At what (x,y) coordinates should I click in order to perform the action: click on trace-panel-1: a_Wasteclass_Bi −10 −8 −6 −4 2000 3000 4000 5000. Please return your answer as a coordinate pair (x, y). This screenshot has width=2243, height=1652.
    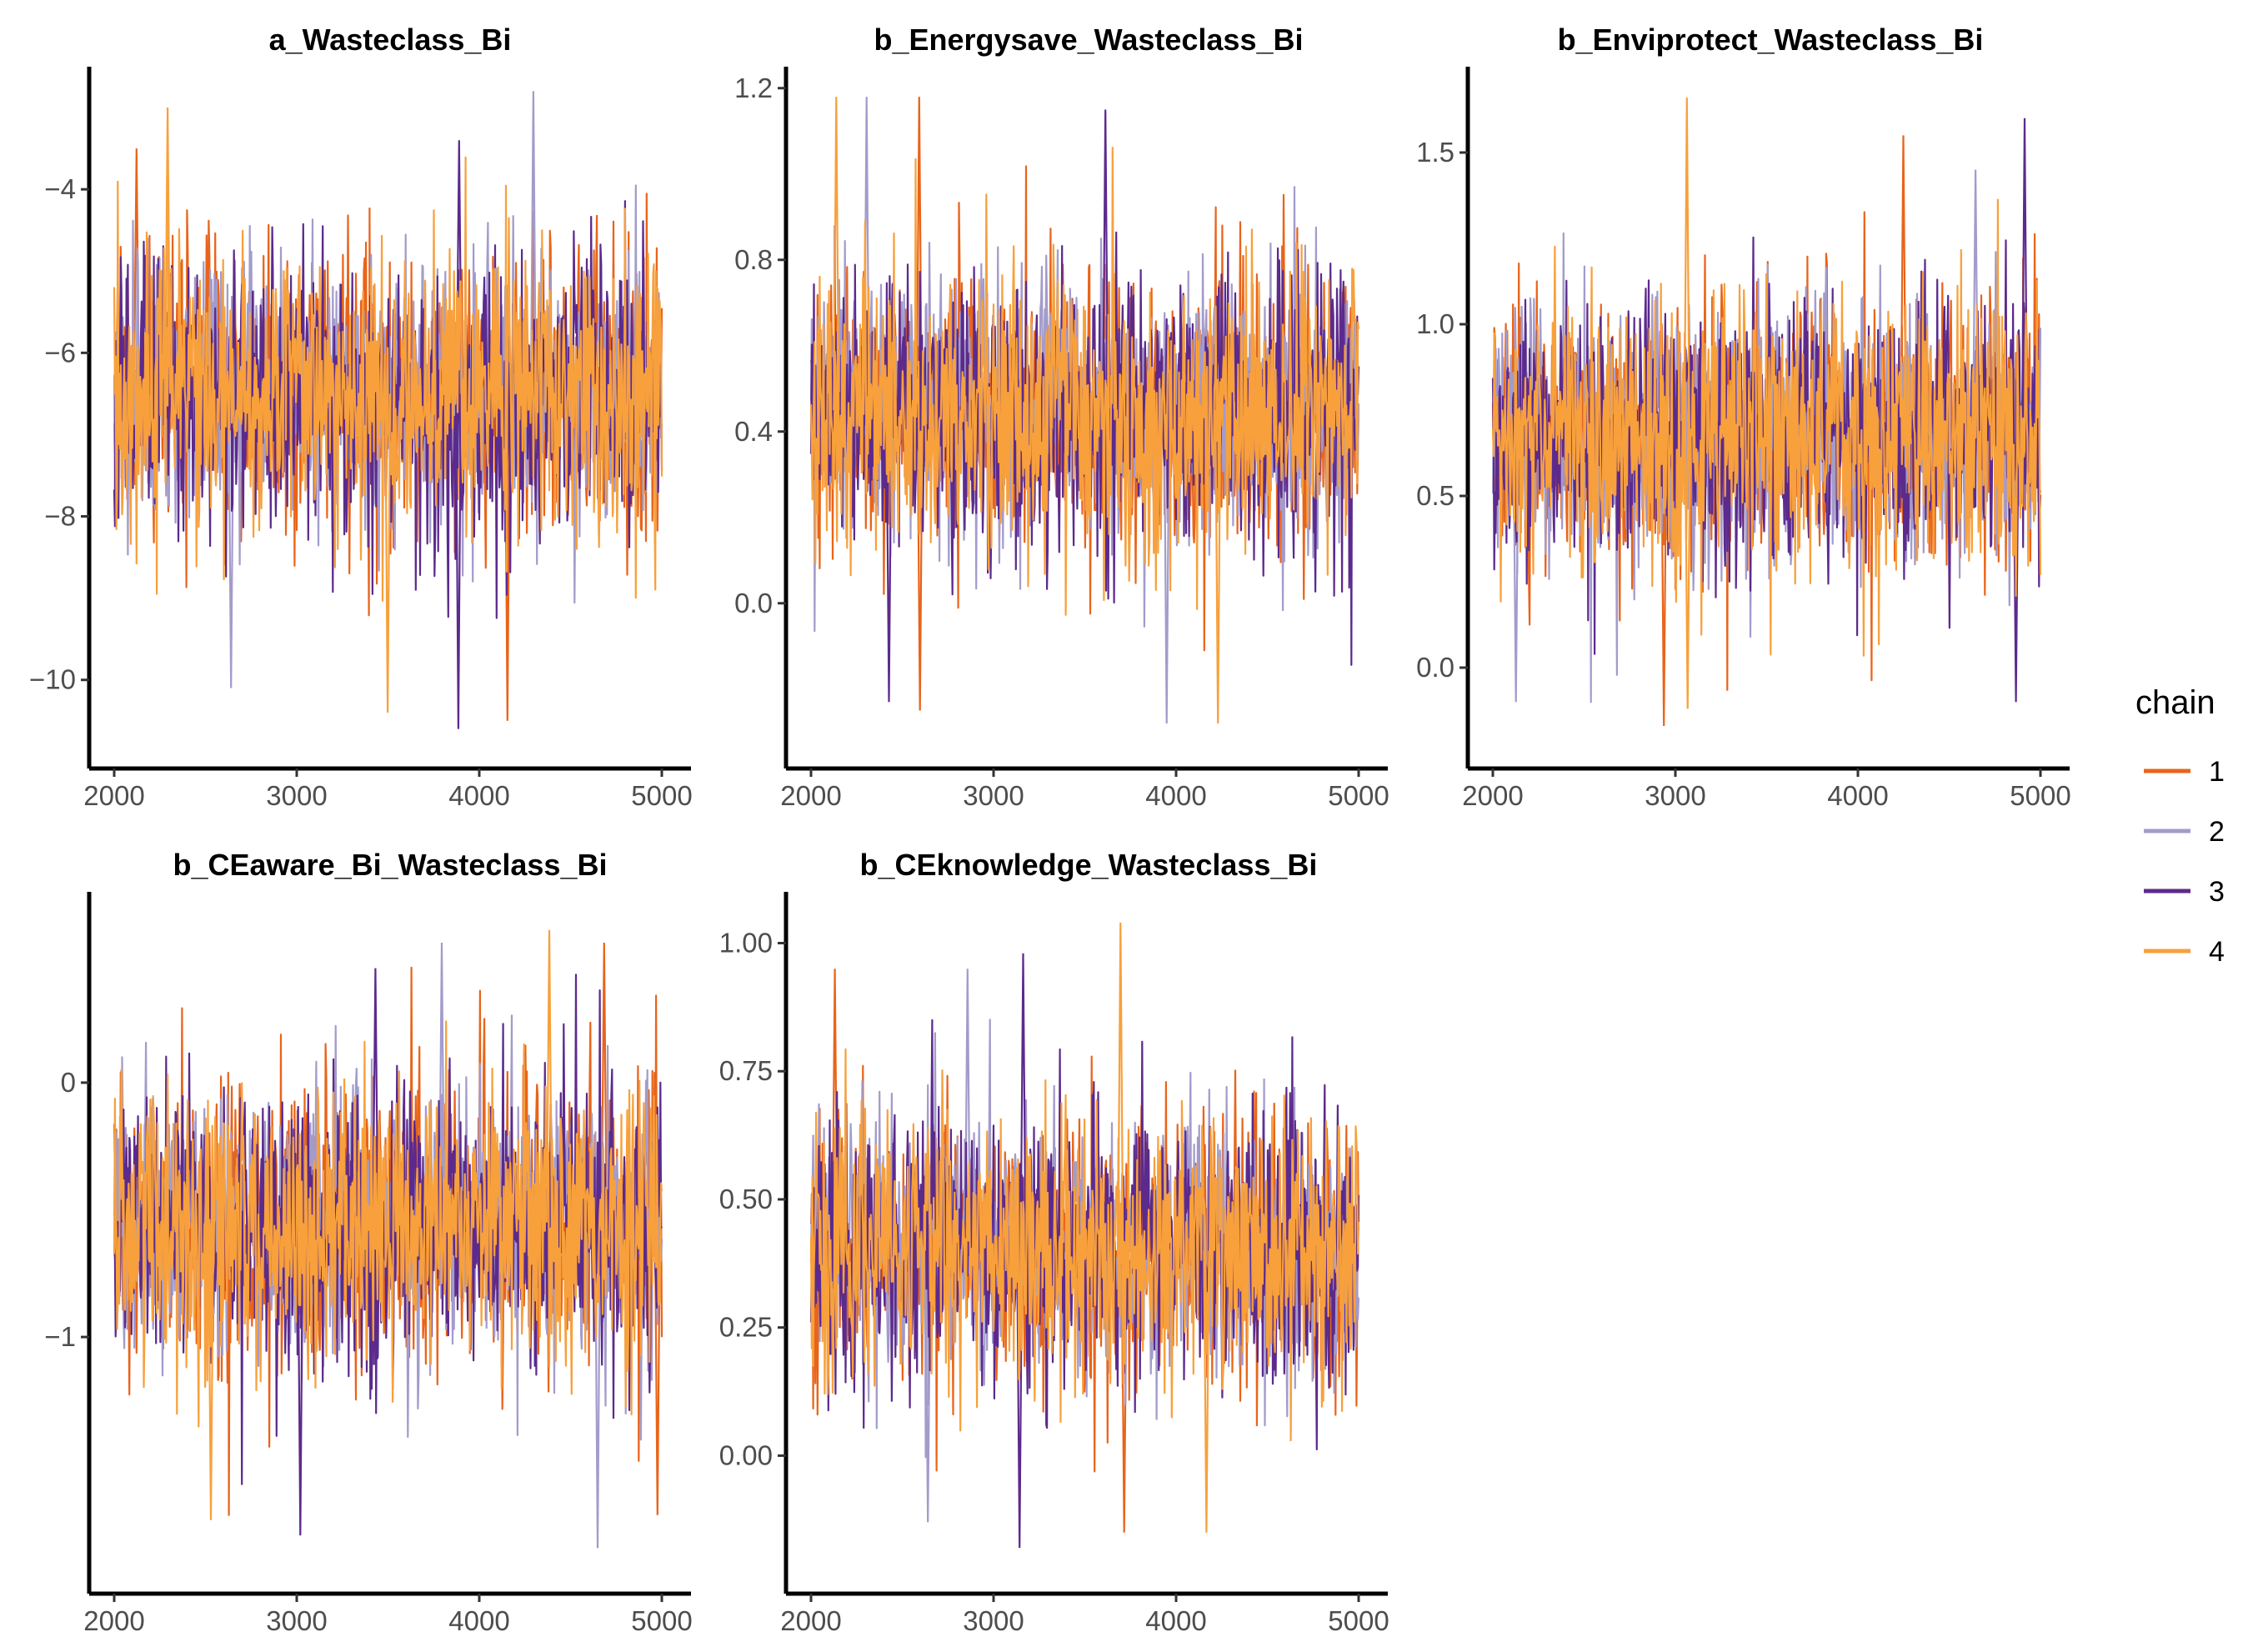
    Looking at the image, I should click on (361, 417).